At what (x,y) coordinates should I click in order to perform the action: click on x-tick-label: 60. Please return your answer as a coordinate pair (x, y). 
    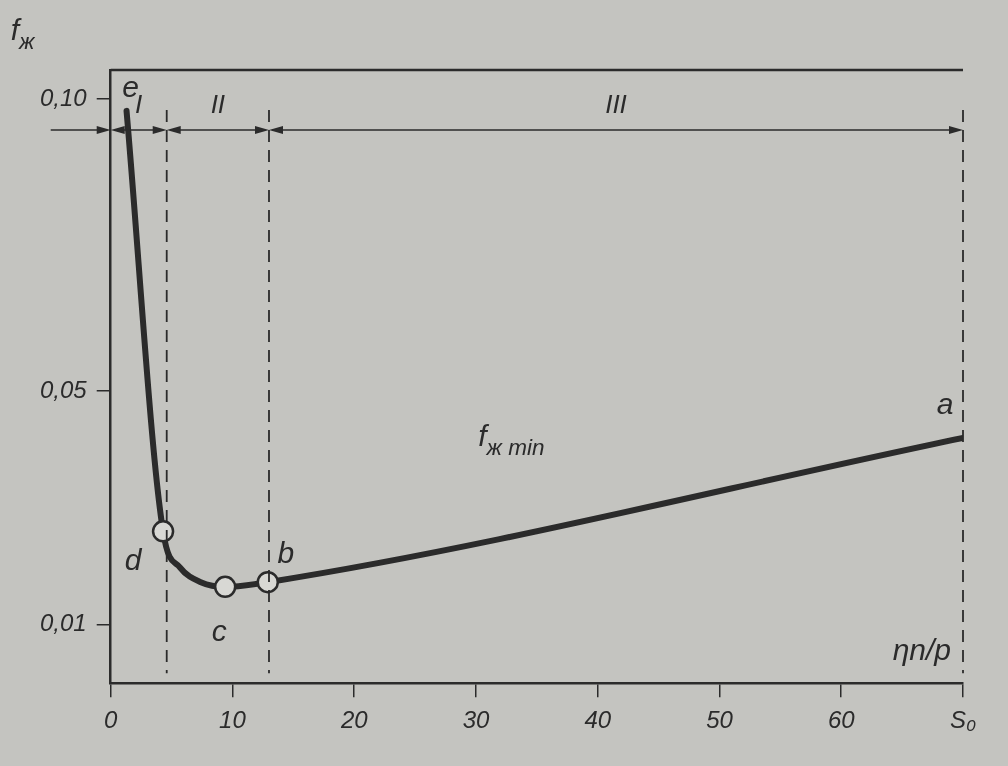
    Looking at the image, I should click on (841, 720).